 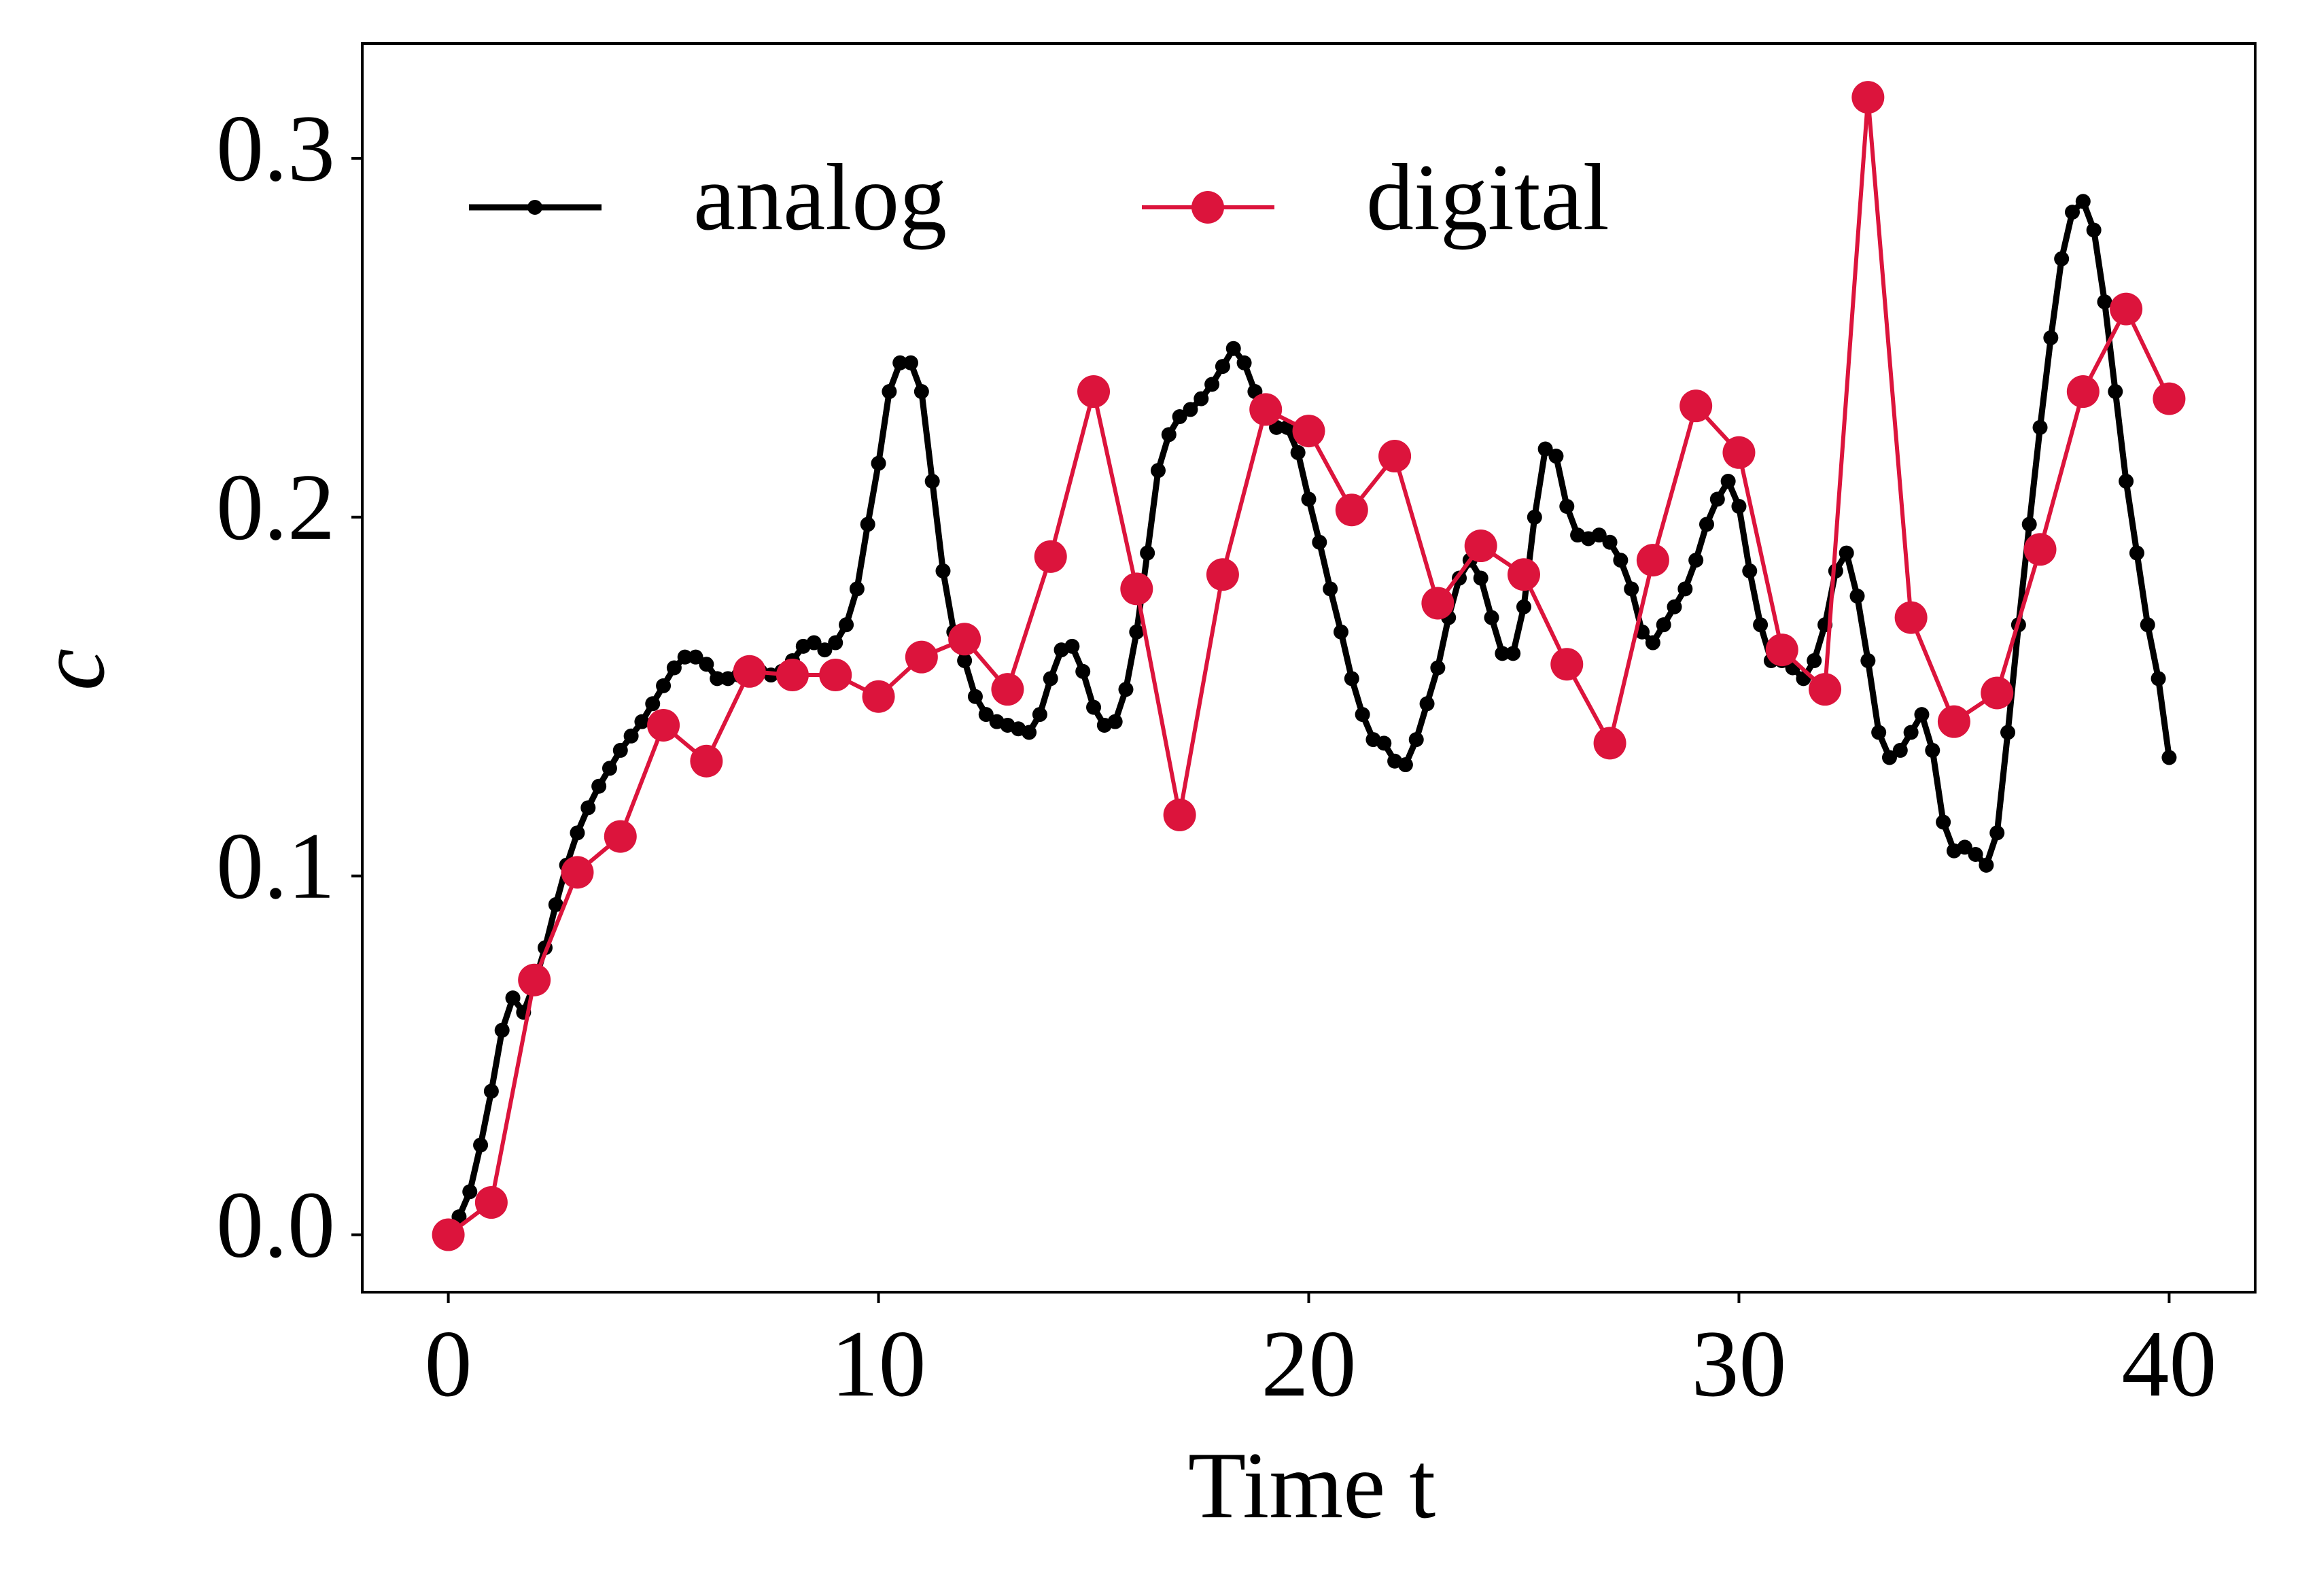 I want to click on y-tick-label: 0.1, so click(x=275, y=866).